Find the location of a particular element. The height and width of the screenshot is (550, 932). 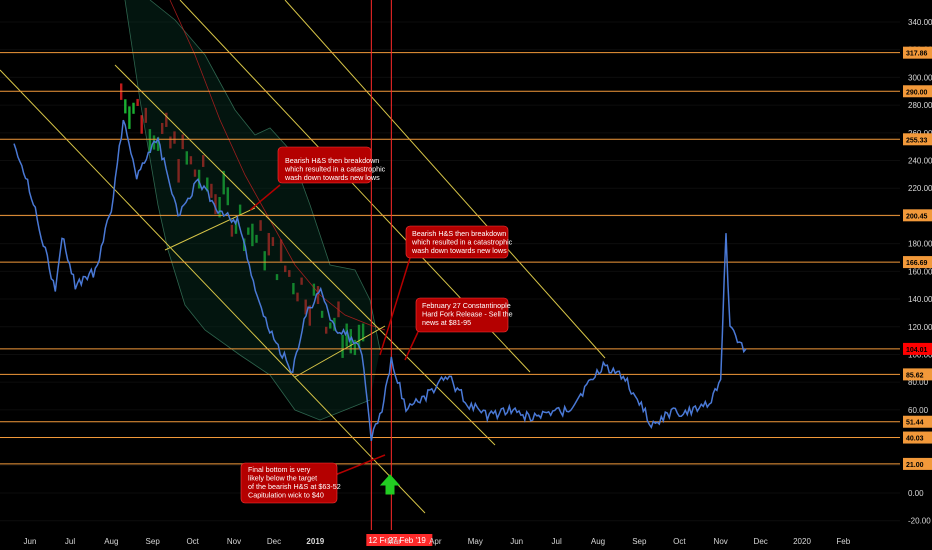

y-tick-label: 160.00 is located at coordinates (920, 271).